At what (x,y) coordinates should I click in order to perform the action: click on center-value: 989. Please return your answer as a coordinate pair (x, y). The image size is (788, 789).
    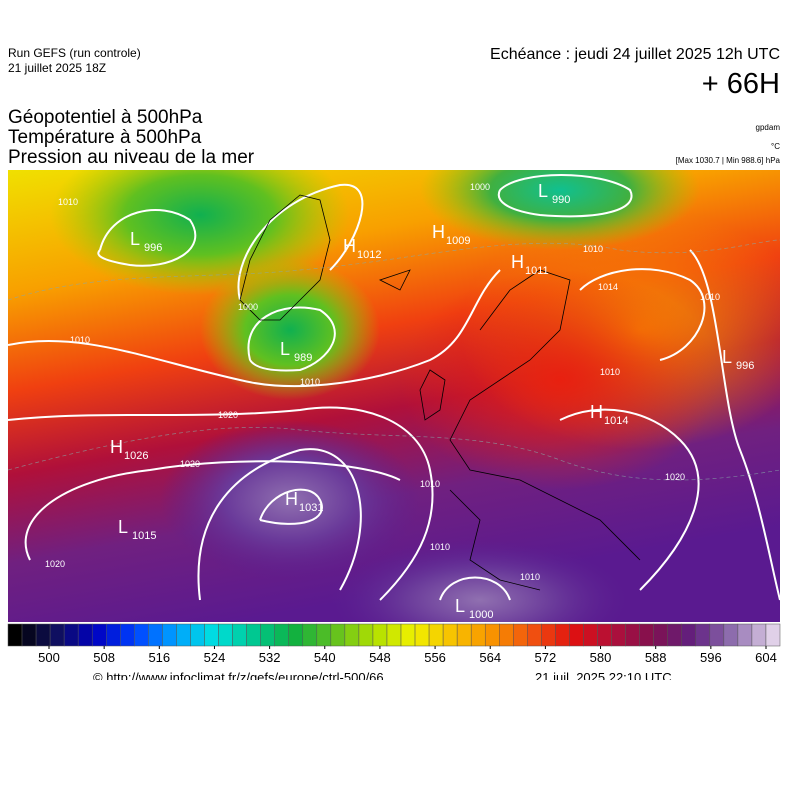
    Looking at the image, I should click on (303, 358).